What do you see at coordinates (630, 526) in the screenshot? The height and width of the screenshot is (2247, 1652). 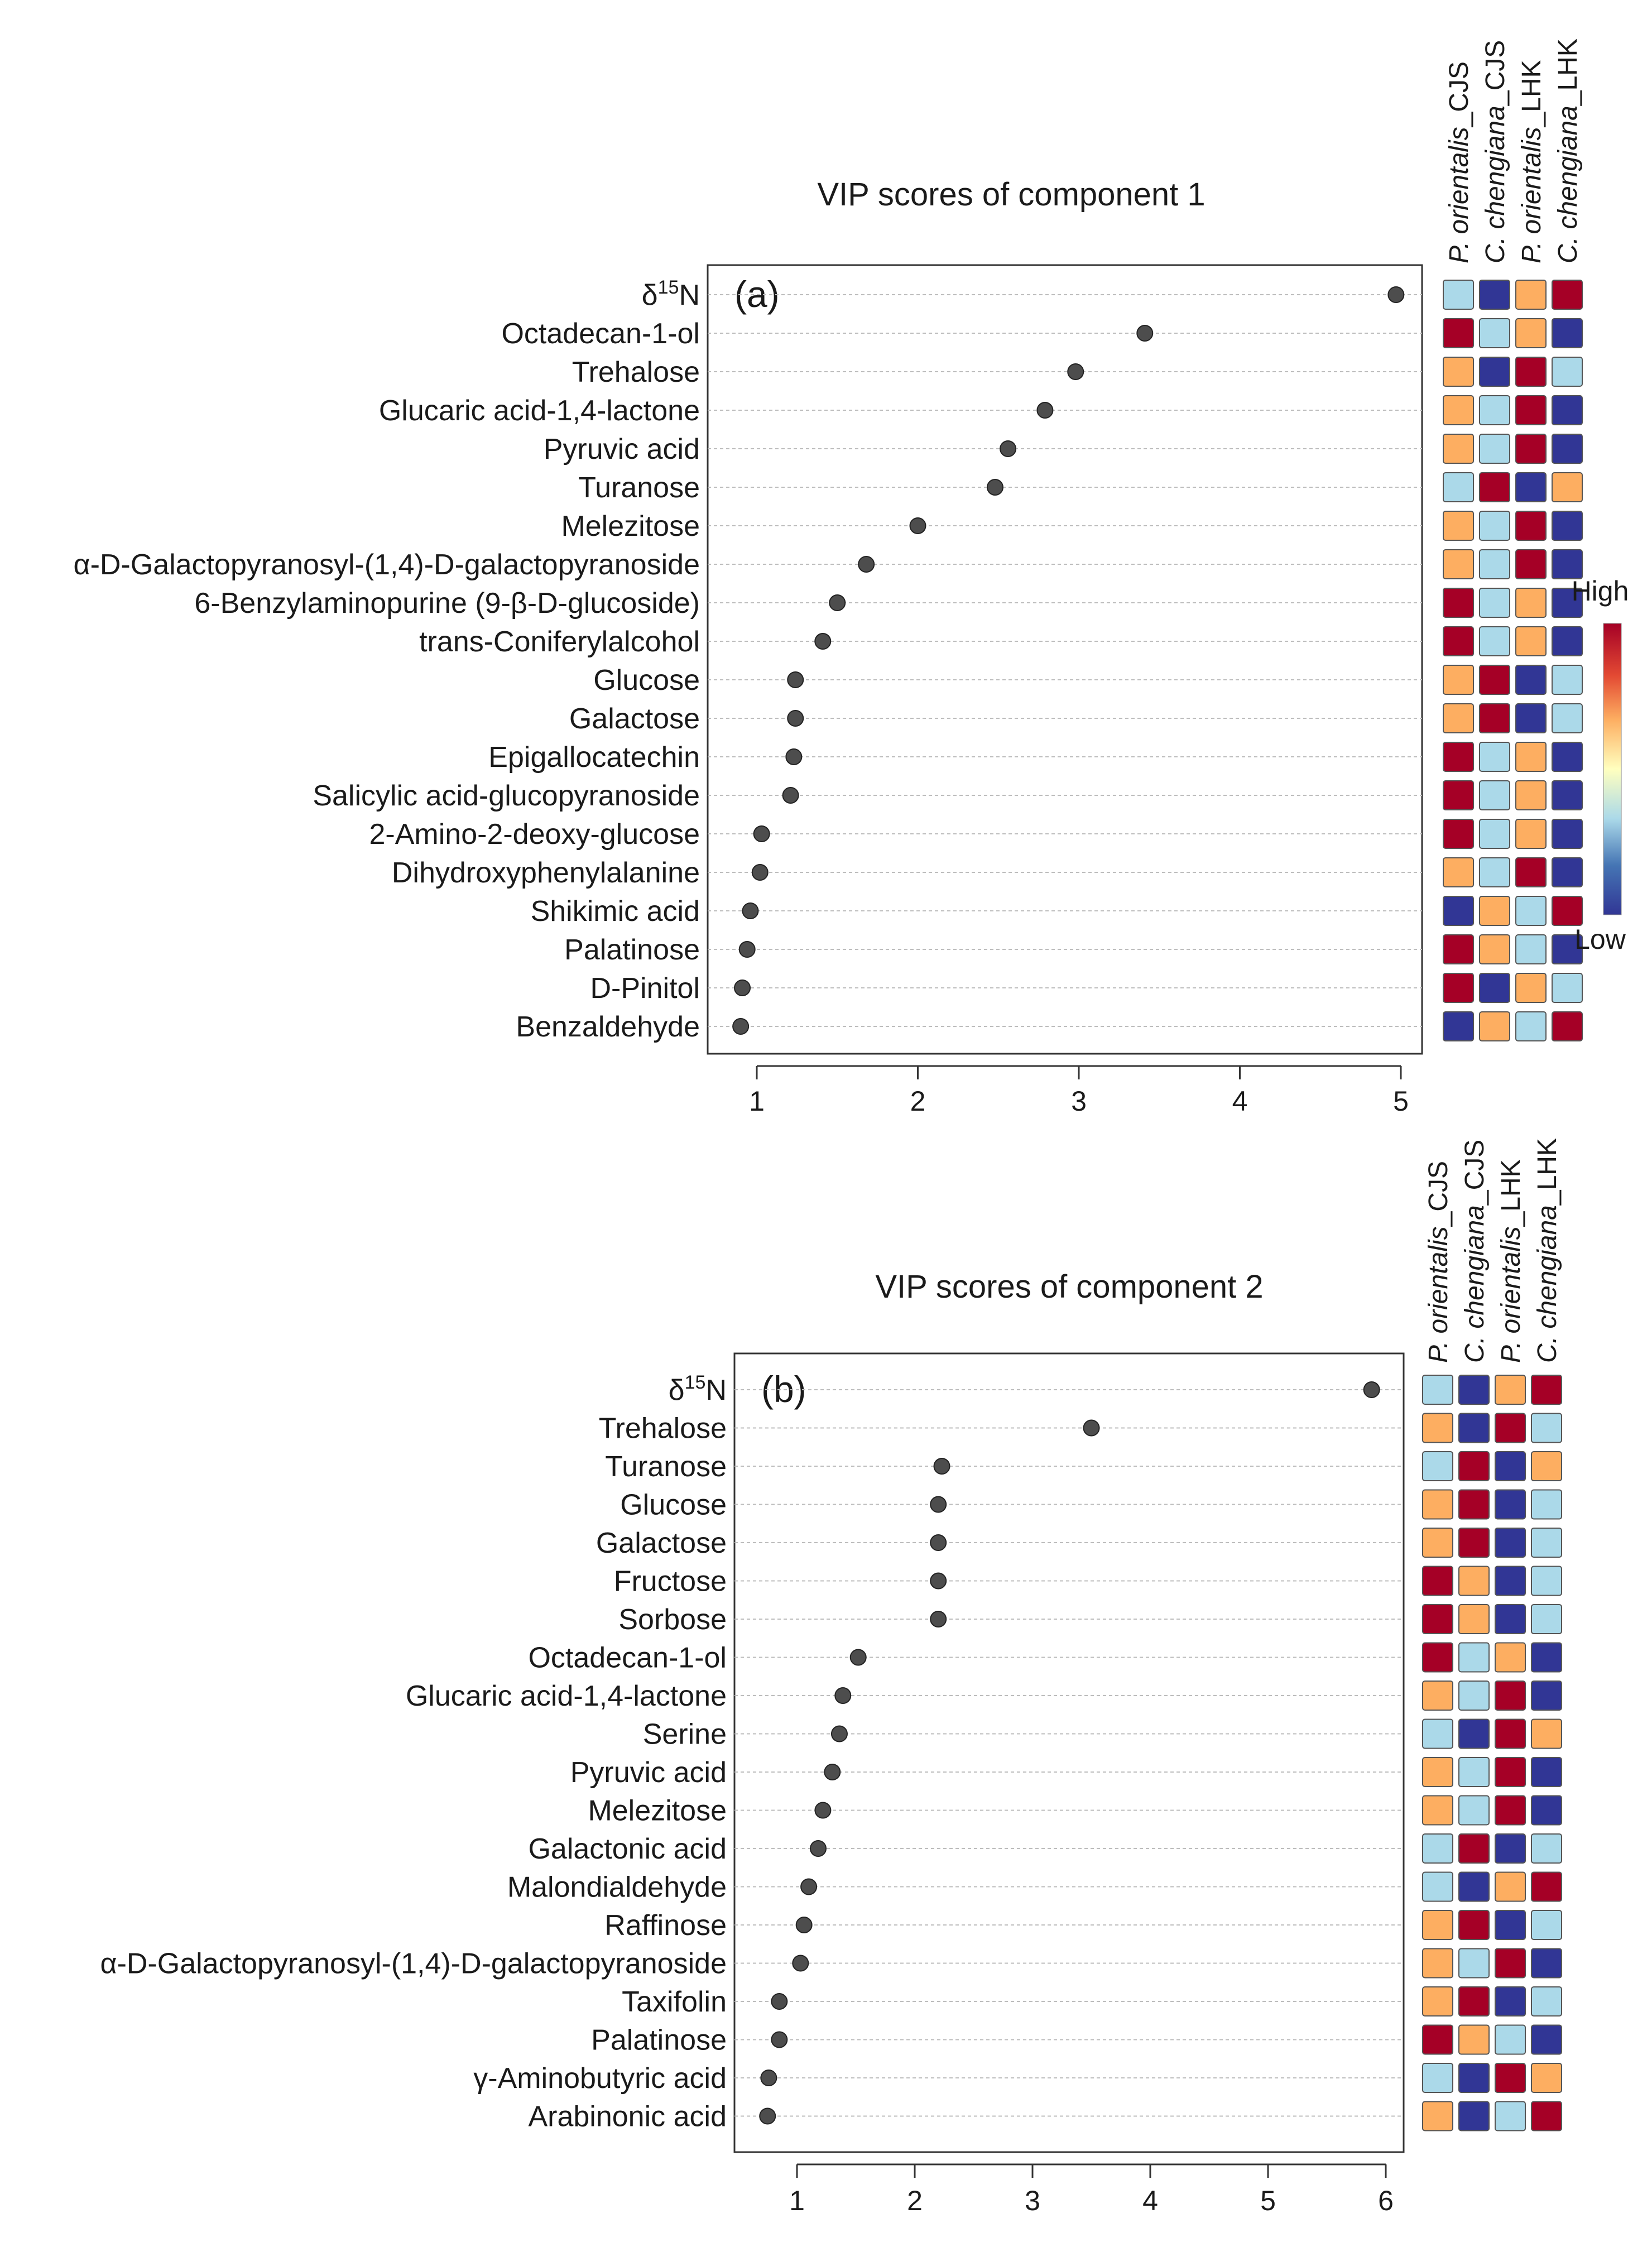 I see `feature-label: Melezitose` at bounding box center [630, 526].